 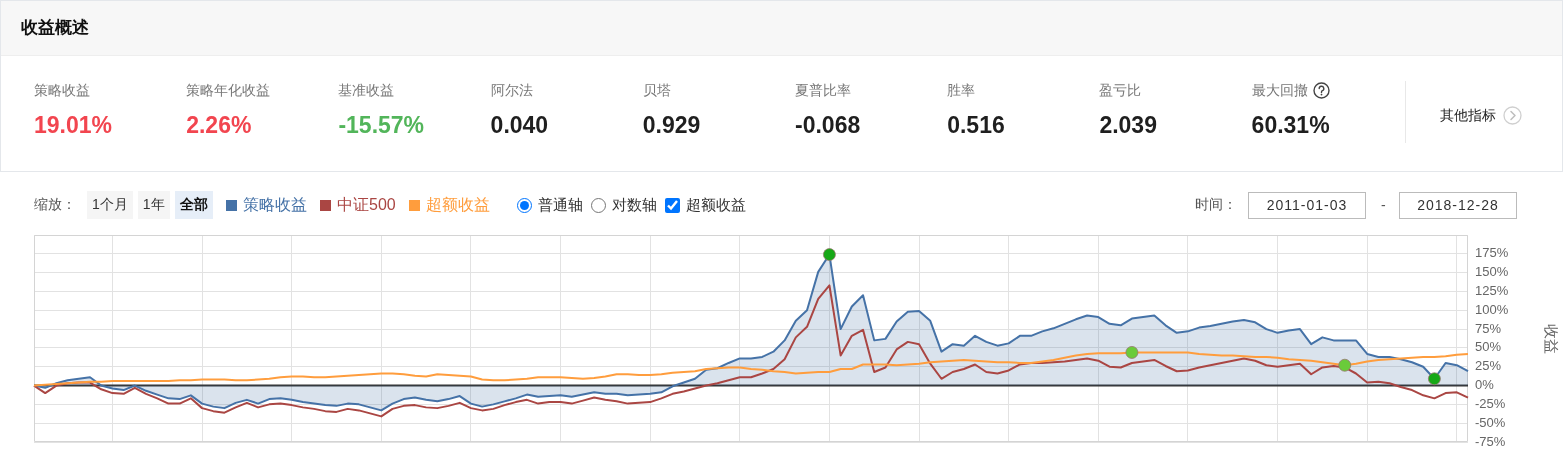 I want to click on y-tick-label: 100%, so click(x=1492, y=309).